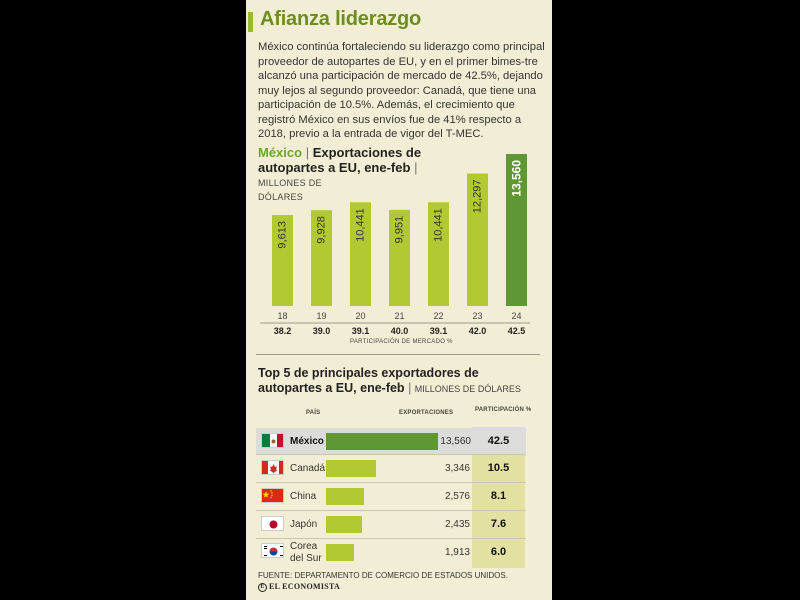 Image resolution: width=800 pixels, height=600 pixels. I want to click on header-exports: EXPORTACIONES, so click(426, 413).